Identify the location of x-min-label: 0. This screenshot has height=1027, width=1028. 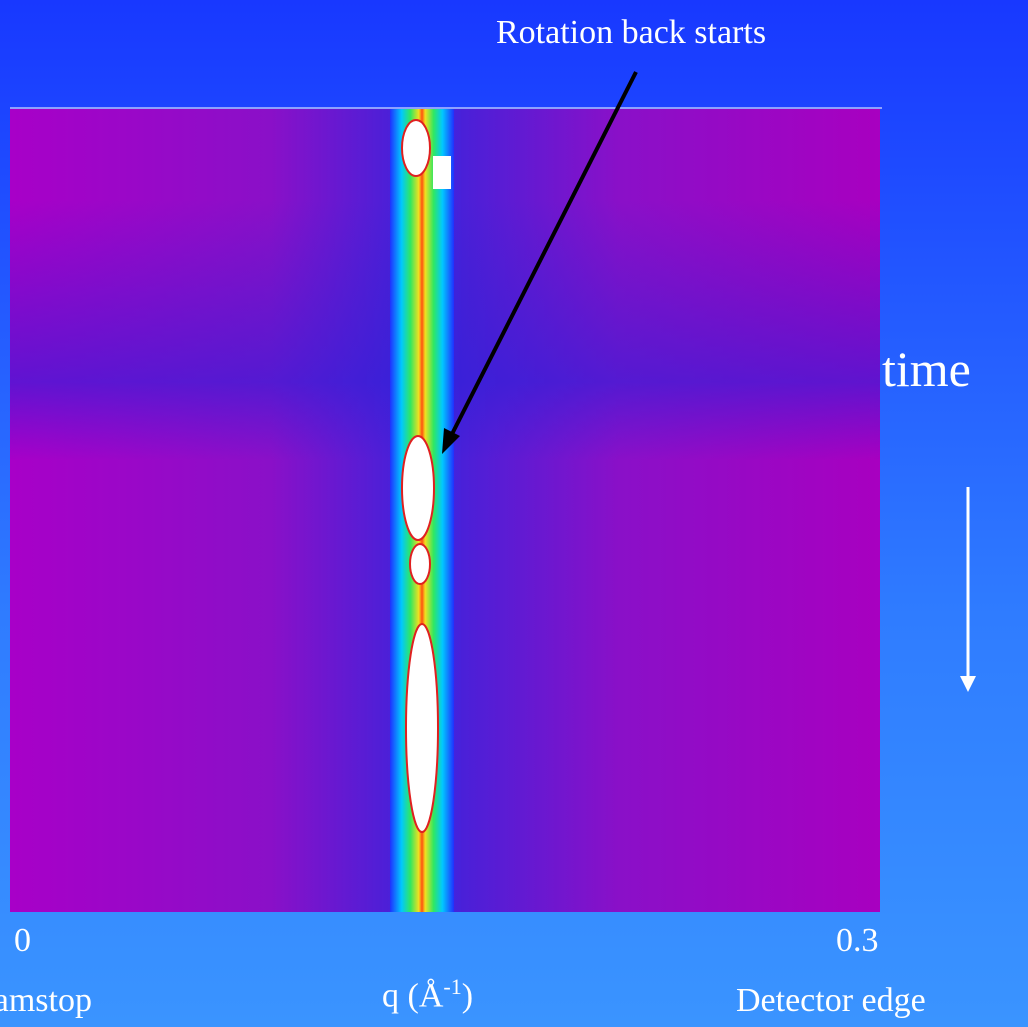
(22, 940).